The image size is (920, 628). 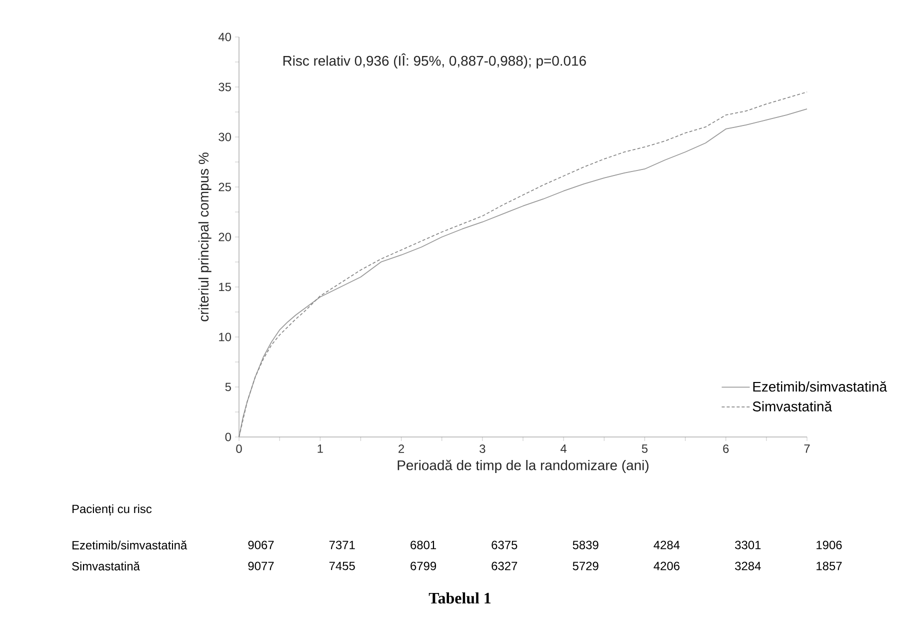 I want to click on text: Simvastatină, so click(x=106, y=566).